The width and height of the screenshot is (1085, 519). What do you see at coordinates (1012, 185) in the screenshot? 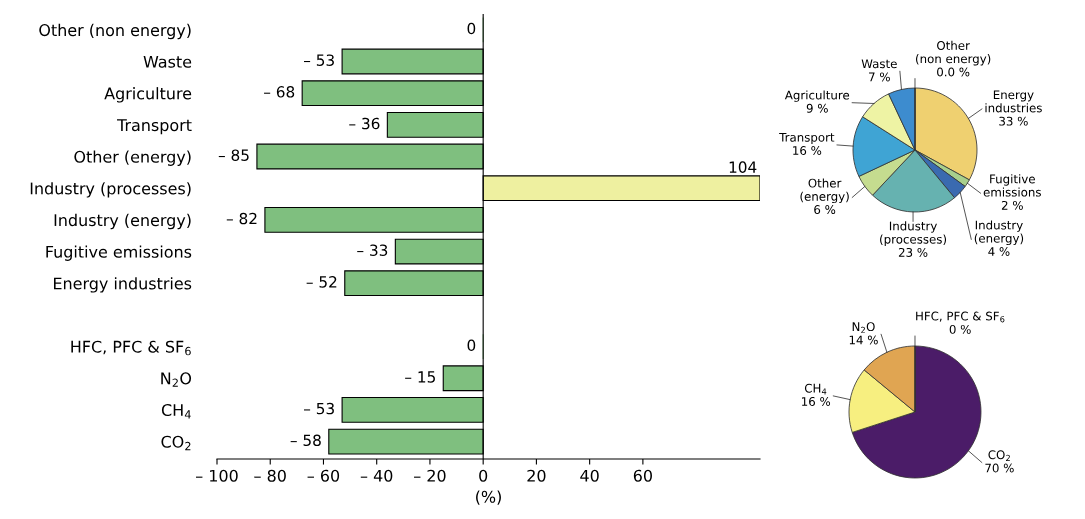
I see `slice-label: Fugitive emissions` at bounding box center [1012, 185].